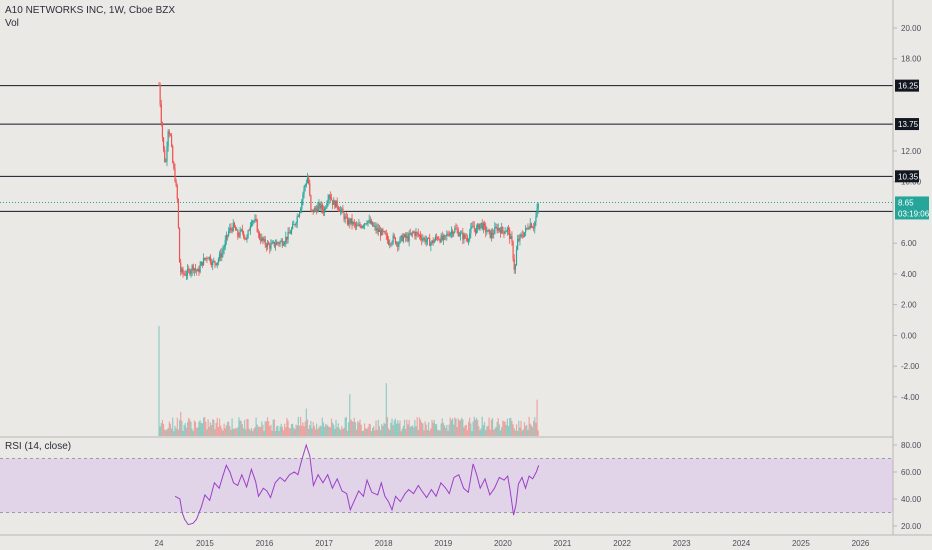 The width and height of the screenshot is (932, 550). What do you see at coordinates (908, 86) in the screenshot?
I see `level-price-label: 16.25` at bounding box center [908, 86].